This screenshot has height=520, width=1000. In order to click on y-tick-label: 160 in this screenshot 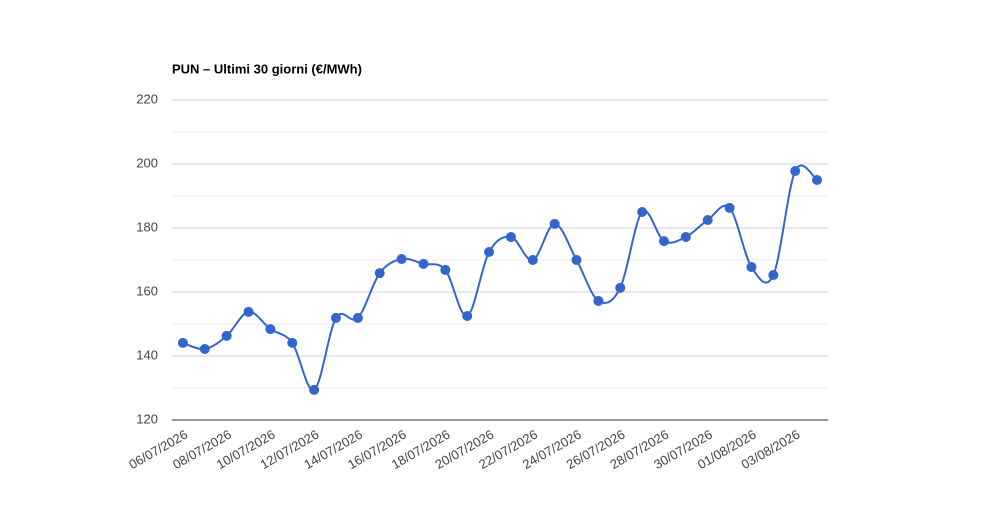, I will do `click(147, 290)`.